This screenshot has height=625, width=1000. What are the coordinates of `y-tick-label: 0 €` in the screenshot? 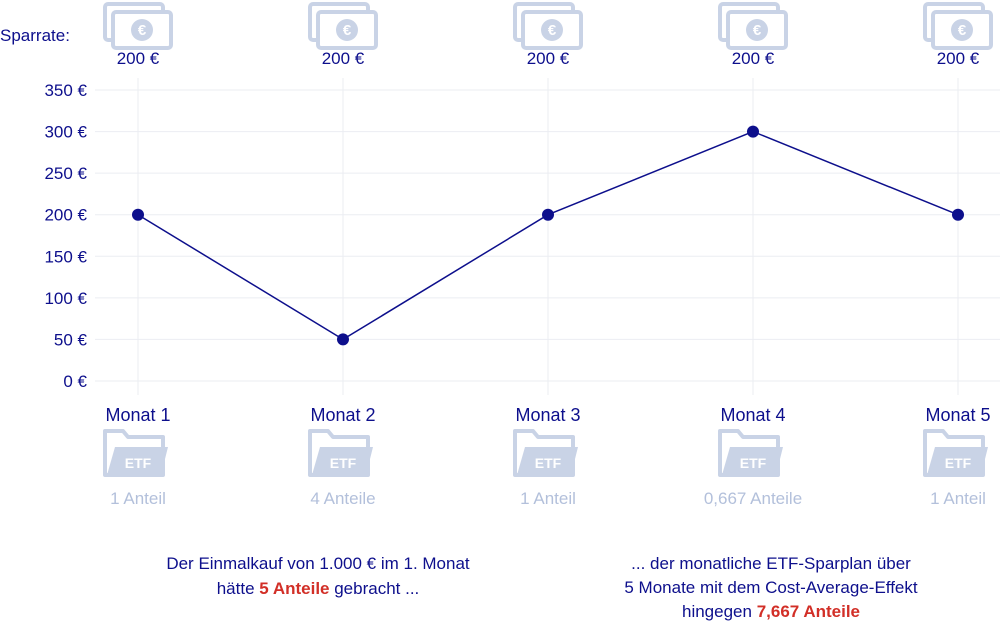 It's located at (75, 381).